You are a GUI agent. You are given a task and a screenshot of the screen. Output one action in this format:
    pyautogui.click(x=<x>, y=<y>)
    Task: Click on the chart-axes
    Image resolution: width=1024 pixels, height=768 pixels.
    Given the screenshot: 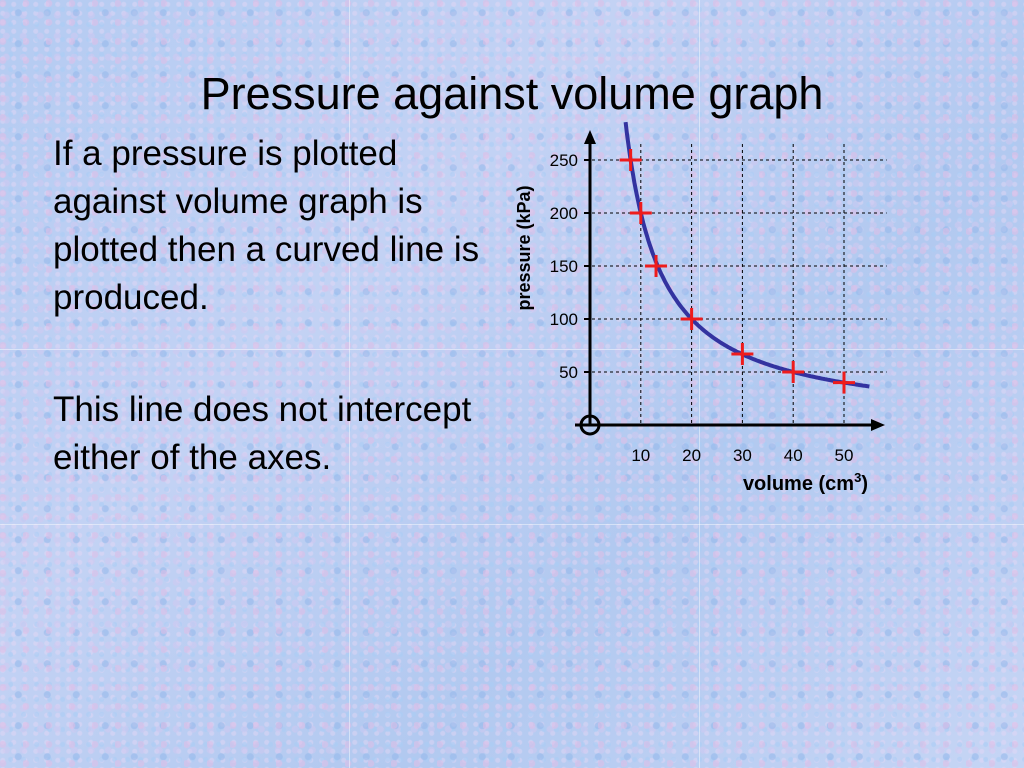 What is the action you would take?
    pyautogui.click(x=730, y=283)
    